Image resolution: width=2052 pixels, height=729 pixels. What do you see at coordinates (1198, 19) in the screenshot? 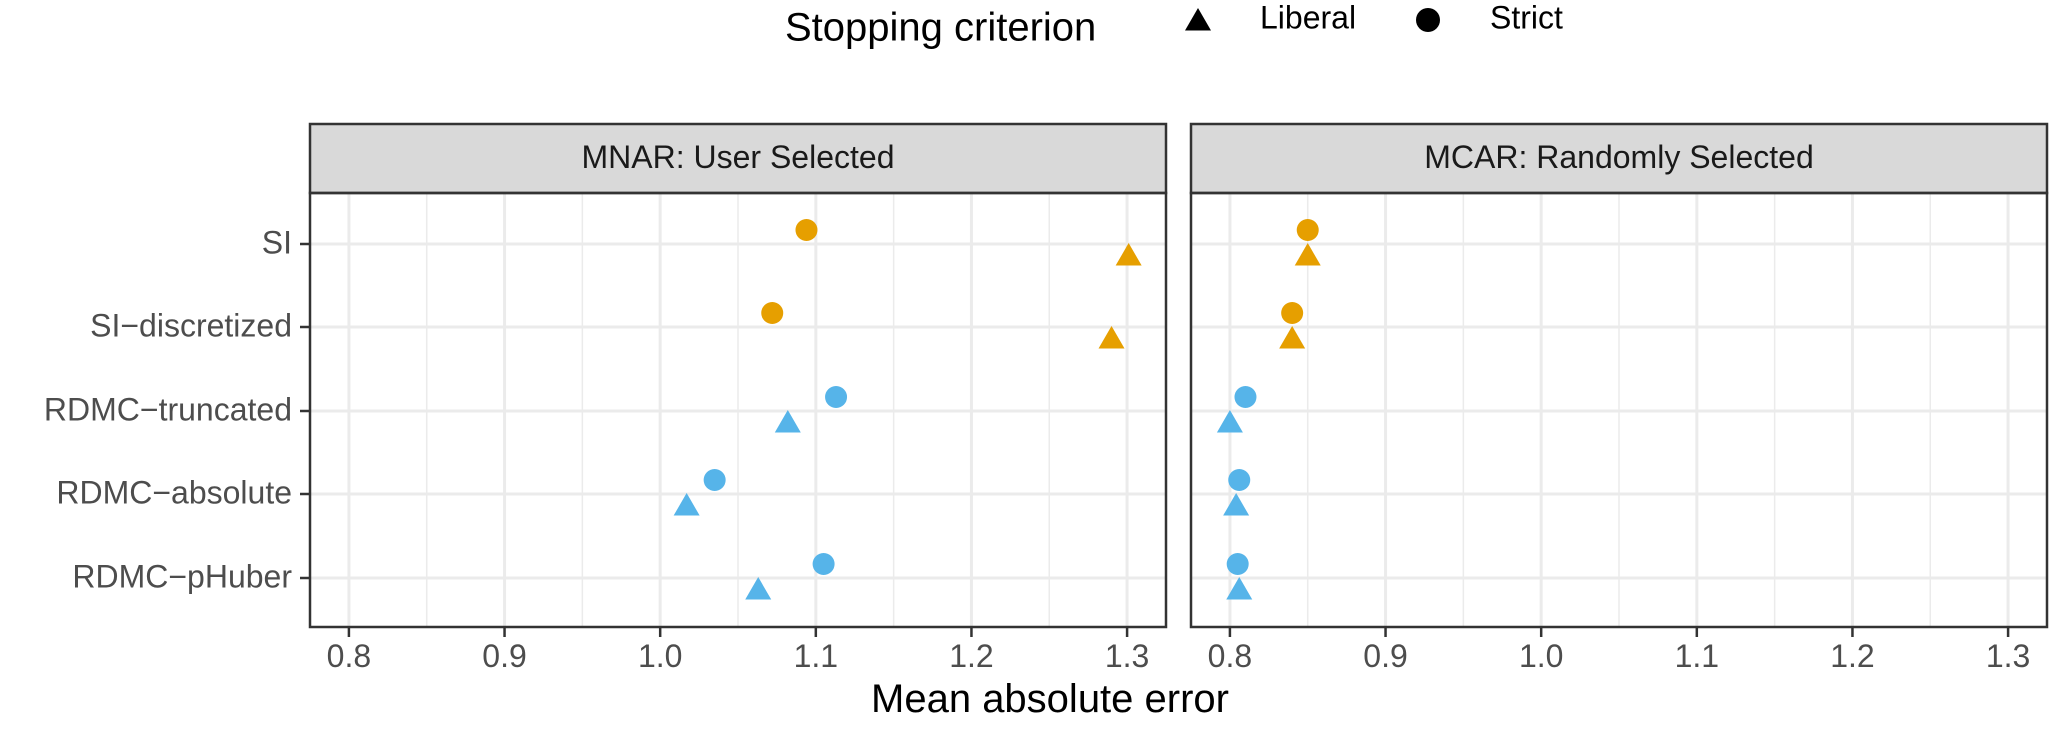
I see `legend-key-liberal-triangle` at bounding box center [1198, 19].